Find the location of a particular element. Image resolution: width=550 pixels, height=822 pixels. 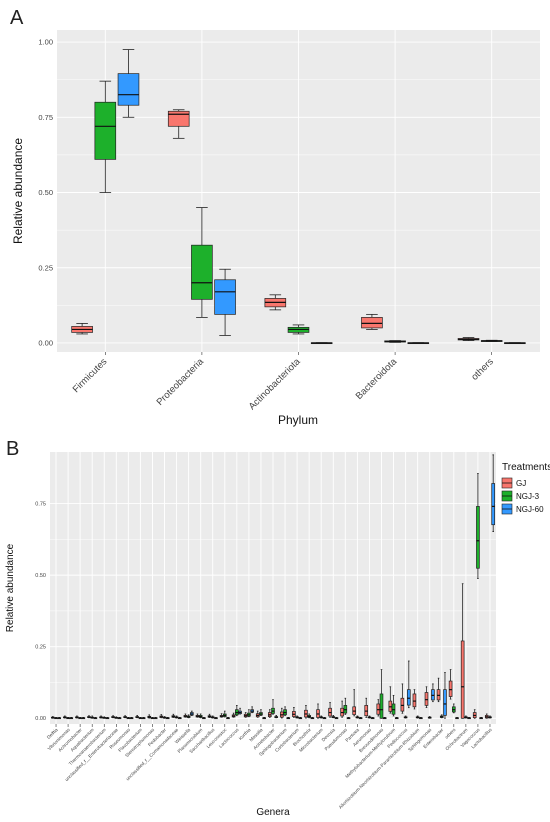

panel-a-letter: A is located at coordinates (17, 18).